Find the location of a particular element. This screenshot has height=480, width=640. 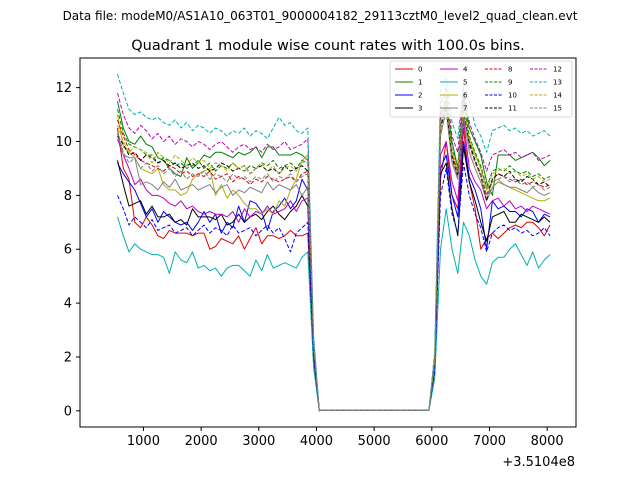

y-axis: 0 2 4 6 8 10 12 is located at coordinates (67, 250).